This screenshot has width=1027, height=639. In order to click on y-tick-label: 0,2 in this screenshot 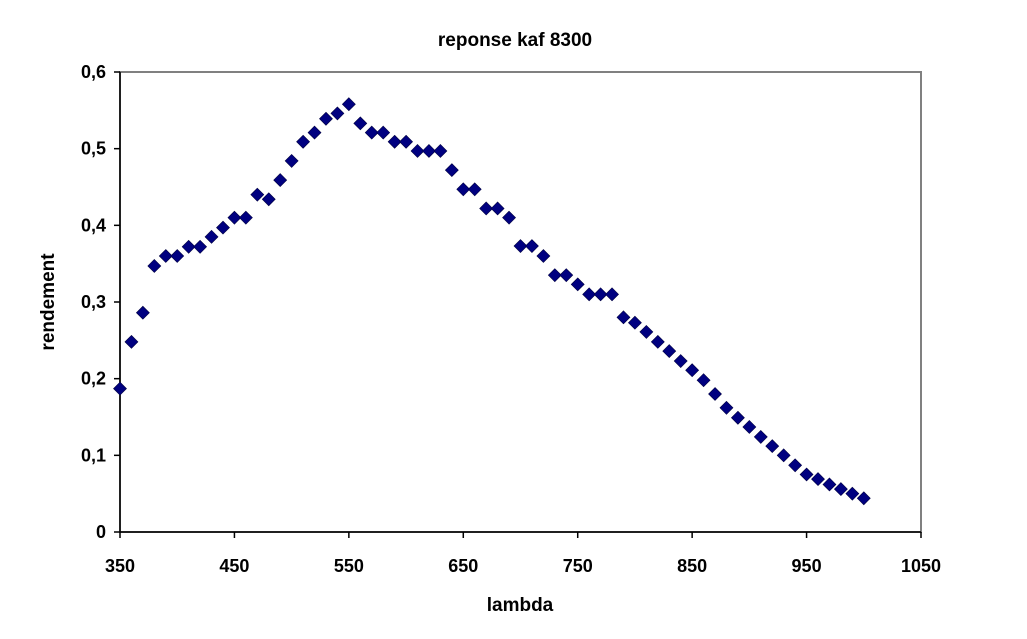, I will do `click(93, 379)`.